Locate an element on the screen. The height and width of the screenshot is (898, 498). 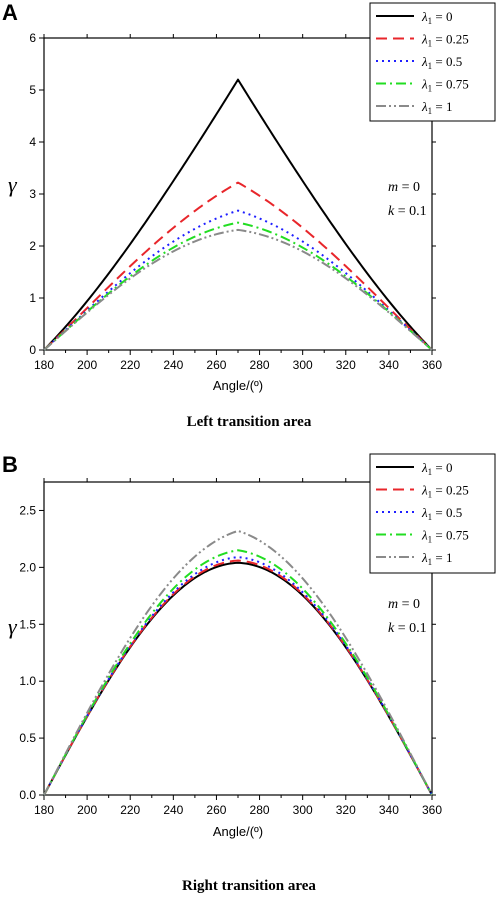
y-tick-label: 2 is located at coordinates (32, 246).